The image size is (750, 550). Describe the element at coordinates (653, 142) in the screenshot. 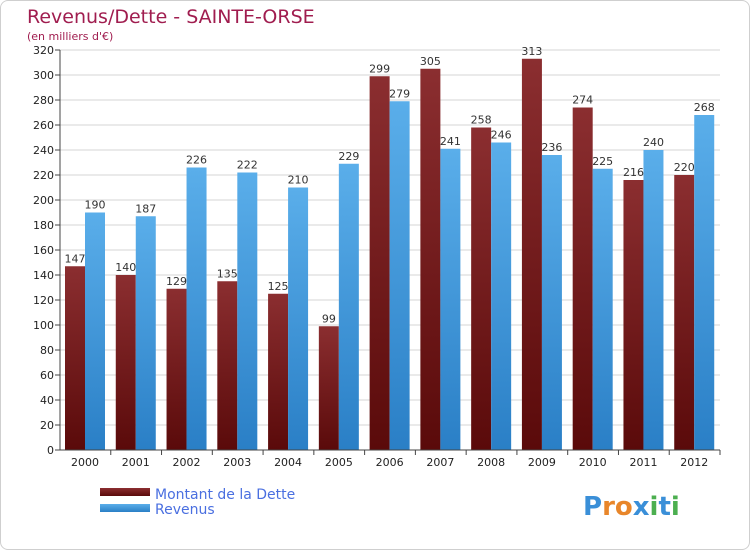

I see `data-label-revenus-2011: 240` at that location.